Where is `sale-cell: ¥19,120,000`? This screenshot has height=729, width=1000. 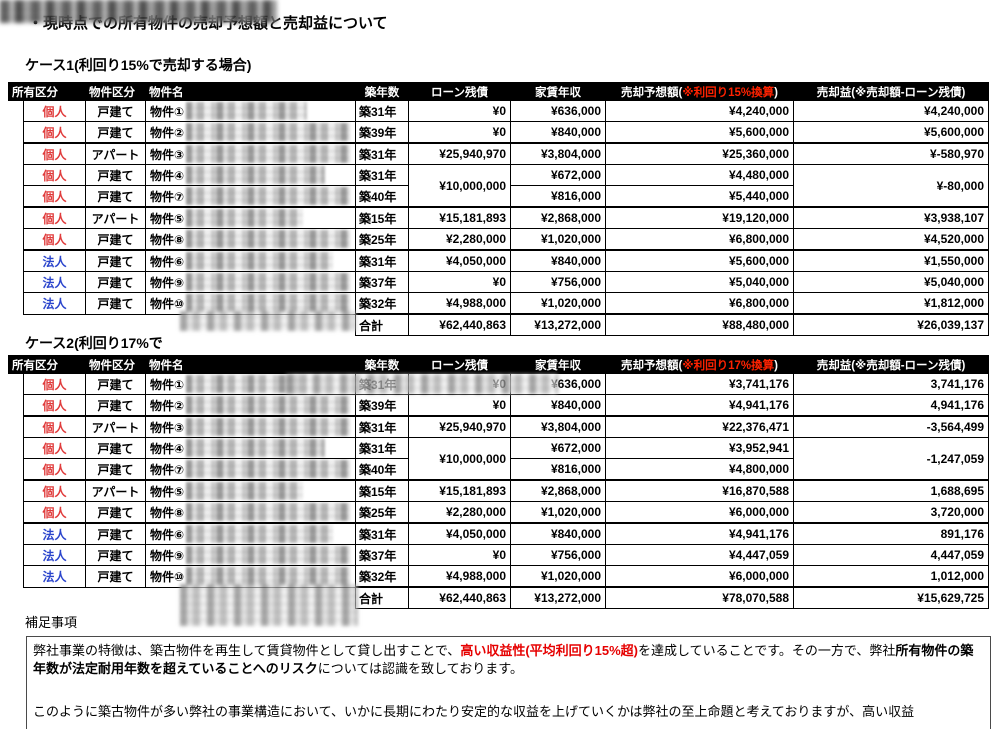 sale-cell: ¥19,120,000 is located at coordinates (699, 217).